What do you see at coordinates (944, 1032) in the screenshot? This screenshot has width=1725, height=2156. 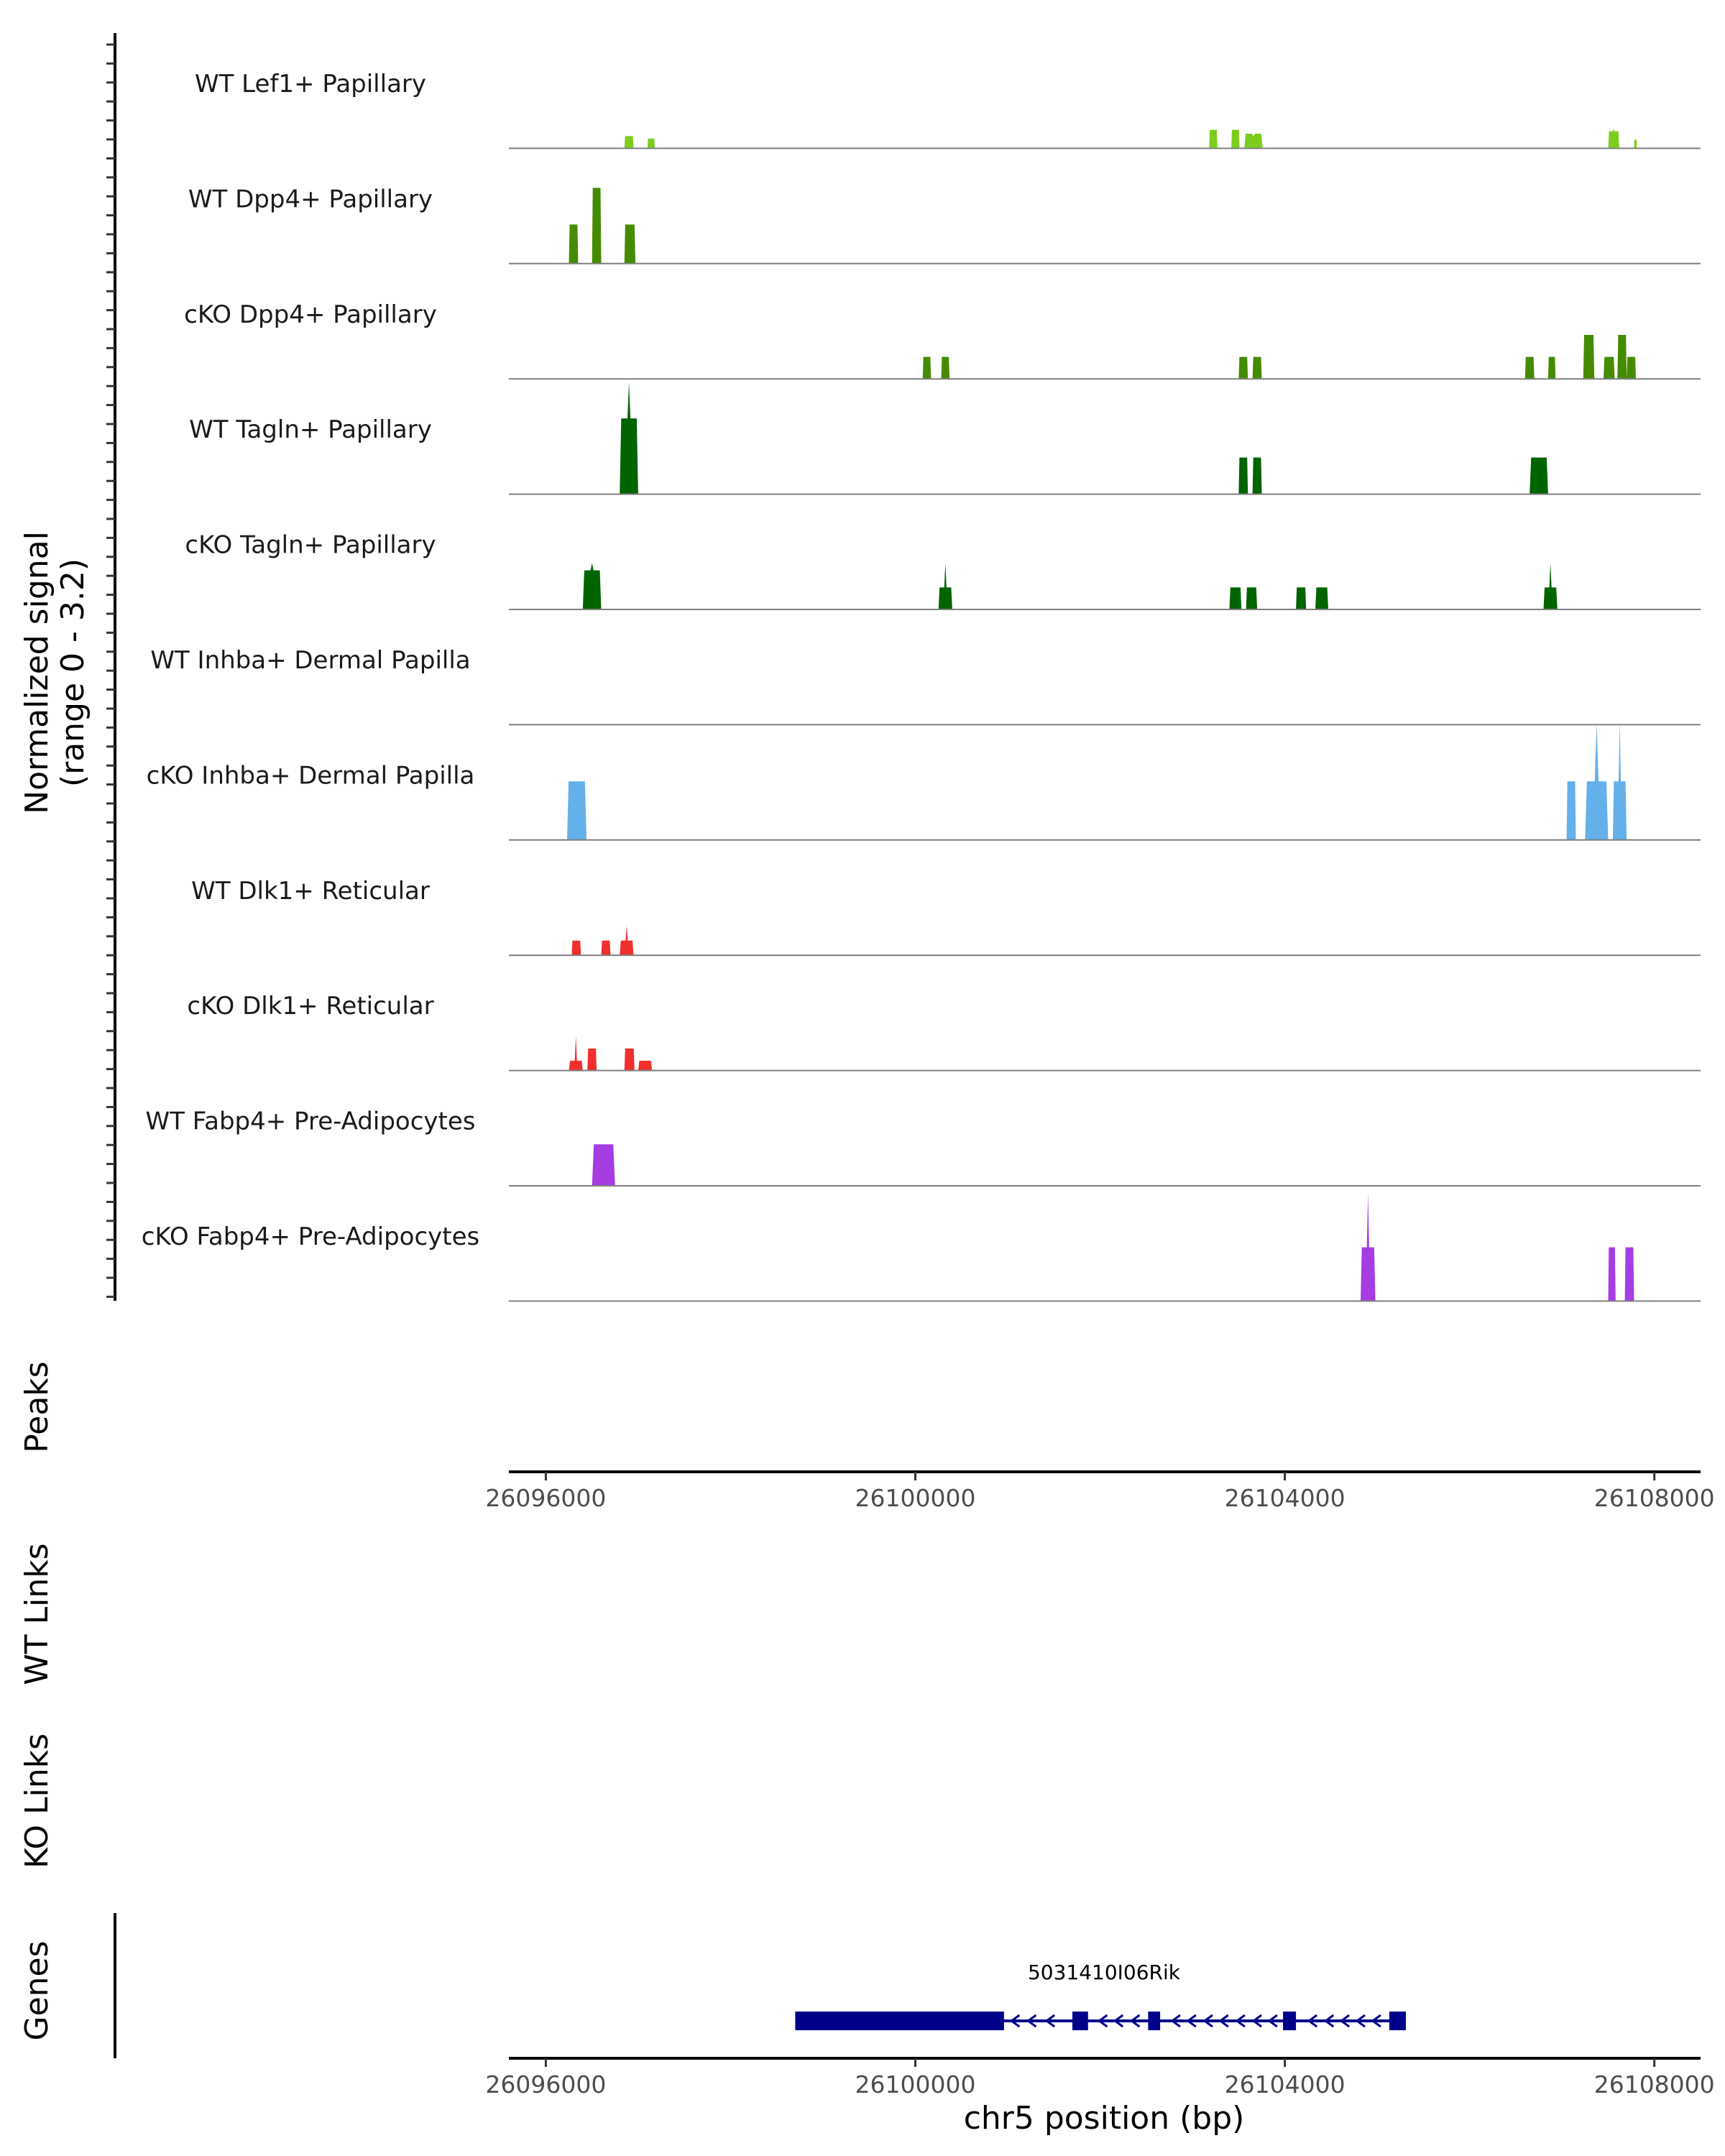 I see `track-9: cKO Dlk1+ Reticular` at bounding box center [944, 1032].